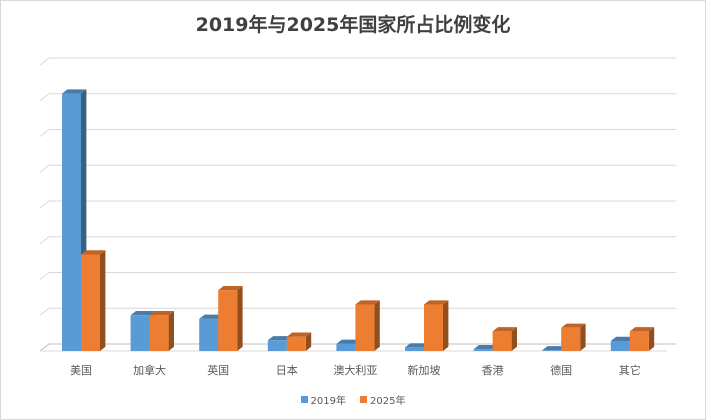  Describe the element at coordinates (630, 370) in the screenshot. I see `x-tick-label: 其它` at that location.